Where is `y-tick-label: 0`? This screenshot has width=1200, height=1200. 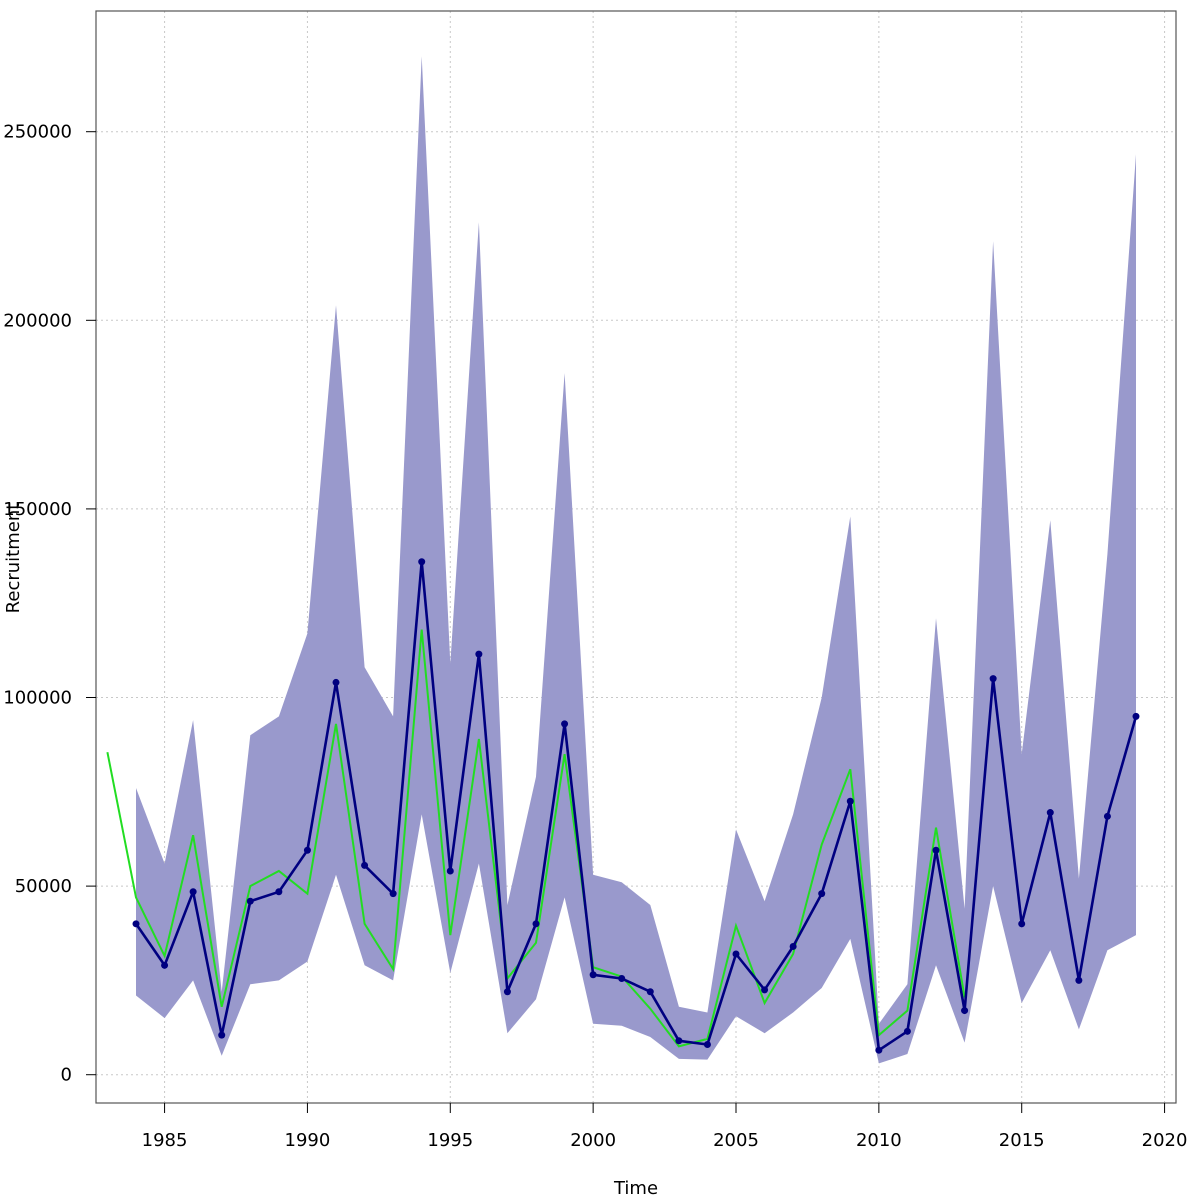
y-tick-label: 0 is located at coordinates (66, 1075).